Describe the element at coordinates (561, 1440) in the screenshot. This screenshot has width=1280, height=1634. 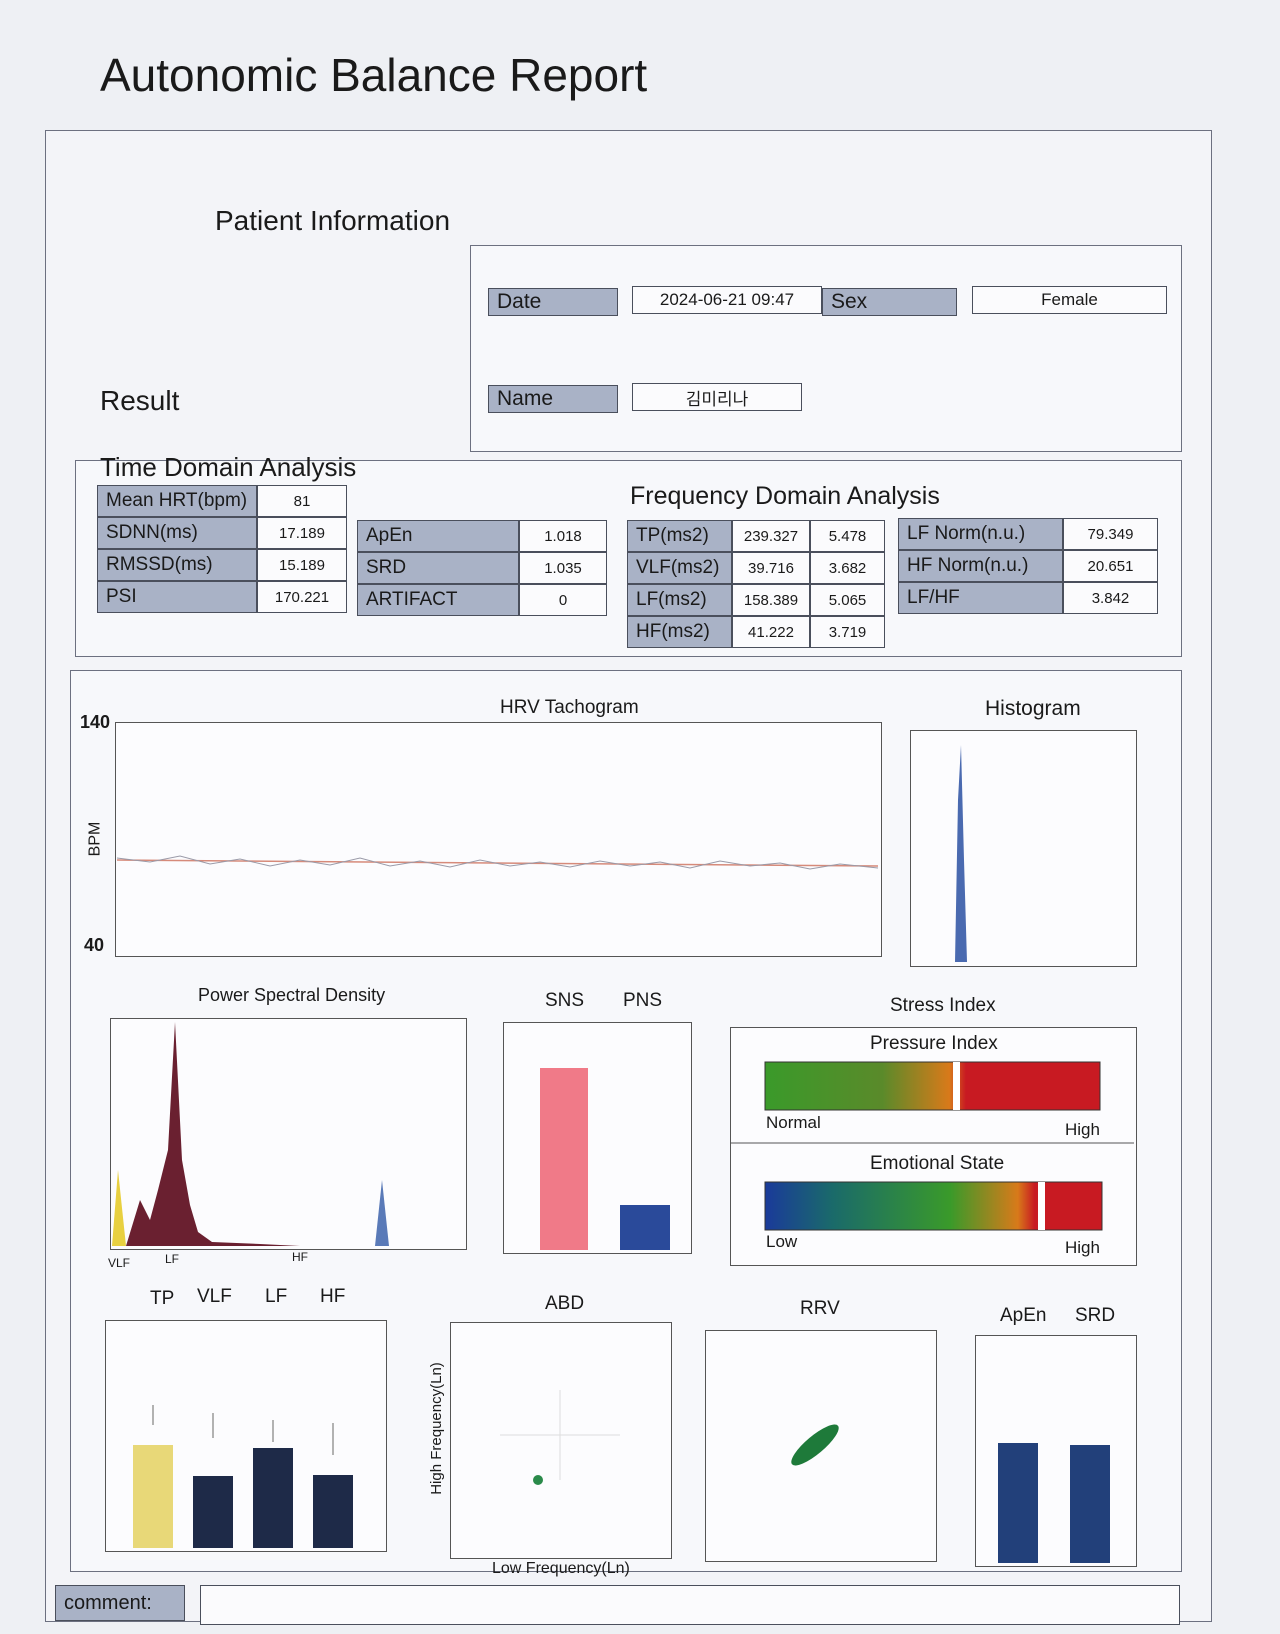
I see `abd-plot` at that location.